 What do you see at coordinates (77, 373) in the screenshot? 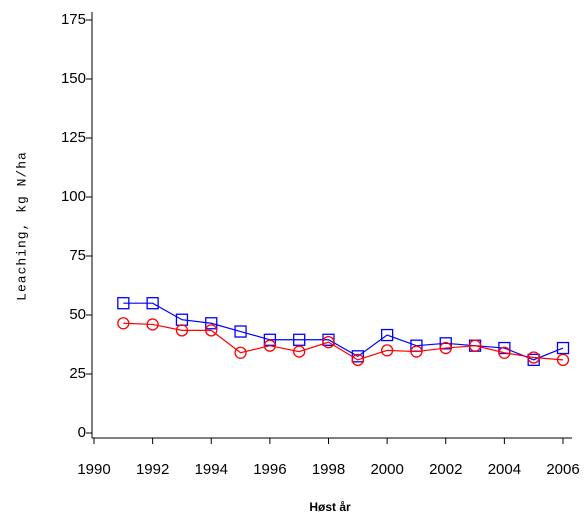
I see `y-tick-label: 25` at bounding box center [77, 373].